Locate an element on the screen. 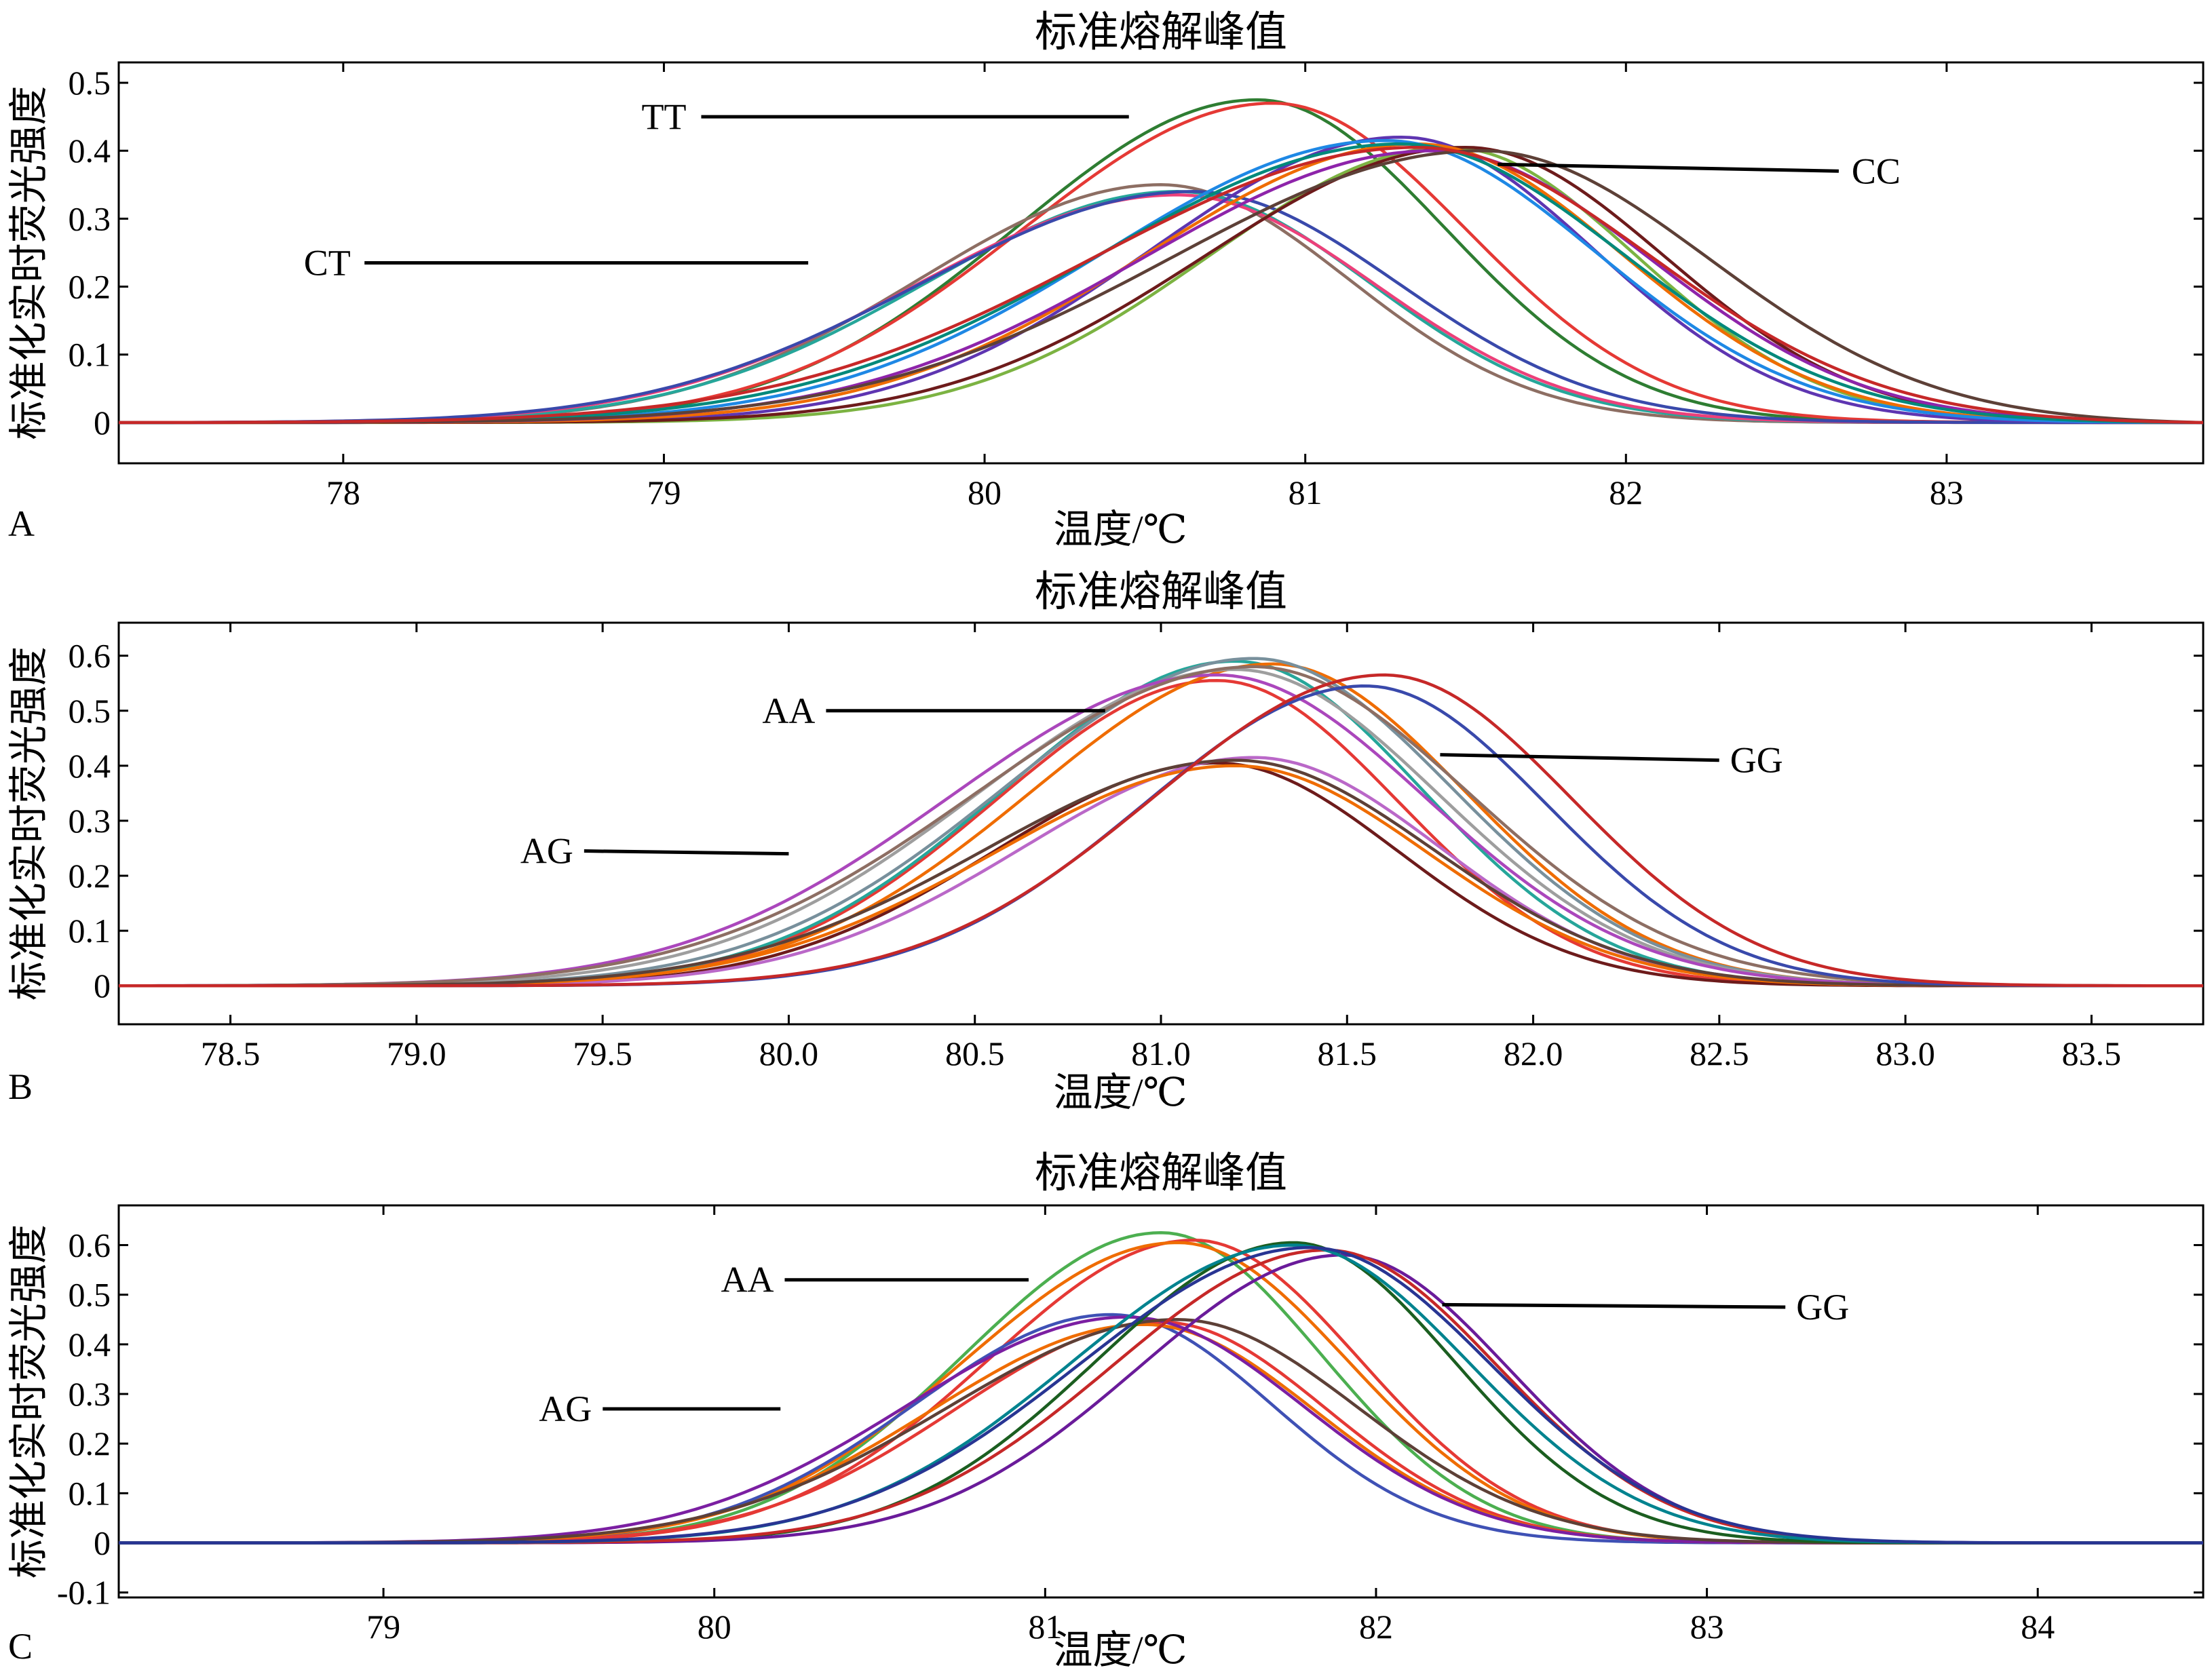 This screenshot has width=2212, height=1668. x-tick-label: 82.0 is located at coordinates (1533, 1053).